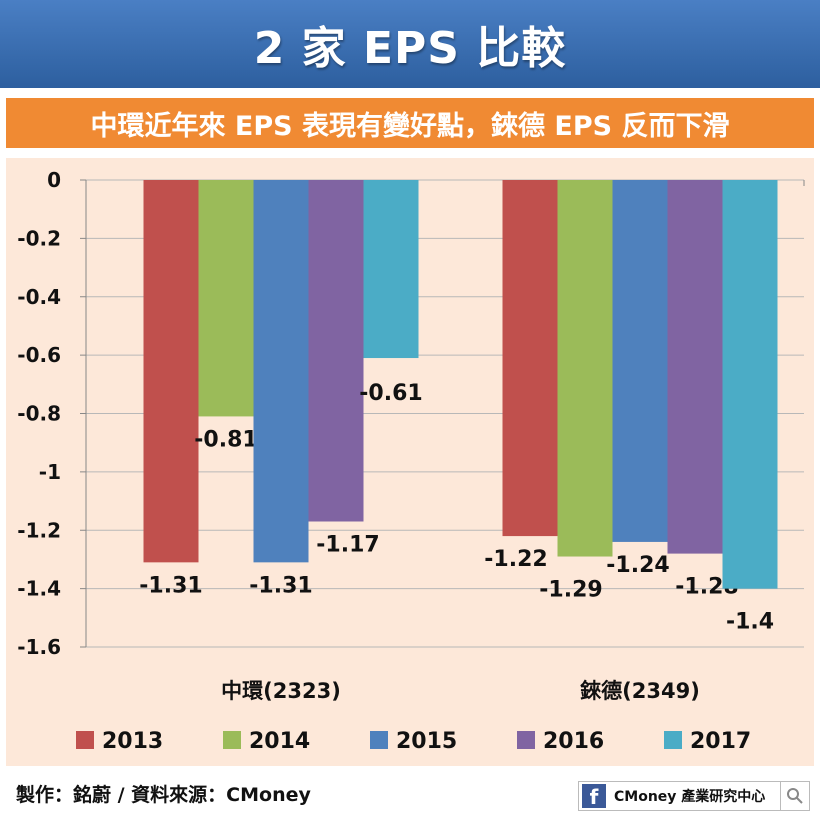  What do you see at coordinates (526, 740) in the screenshot?
I see `legend-swatch-2016` at bounding box center [526, 740].